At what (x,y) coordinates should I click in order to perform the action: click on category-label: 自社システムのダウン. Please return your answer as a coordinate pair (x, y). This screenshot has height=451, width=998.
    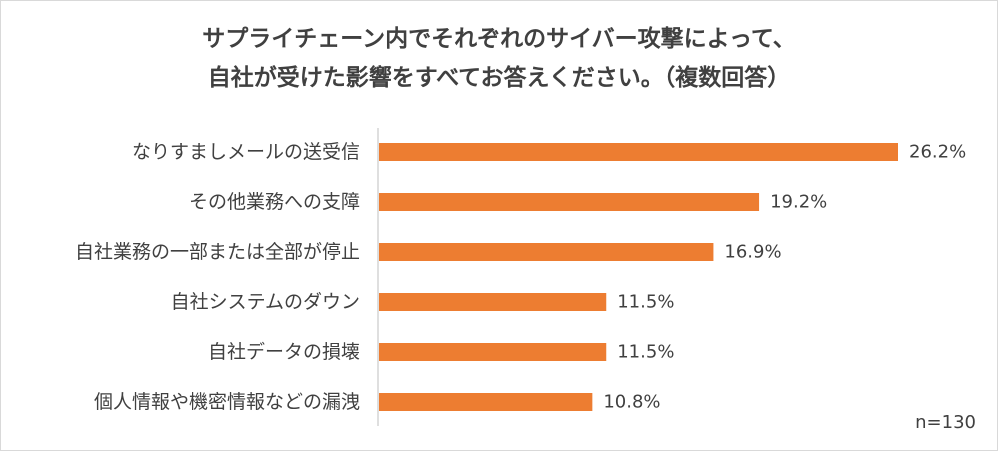
    Looking at the image, I should click on (265, 302).